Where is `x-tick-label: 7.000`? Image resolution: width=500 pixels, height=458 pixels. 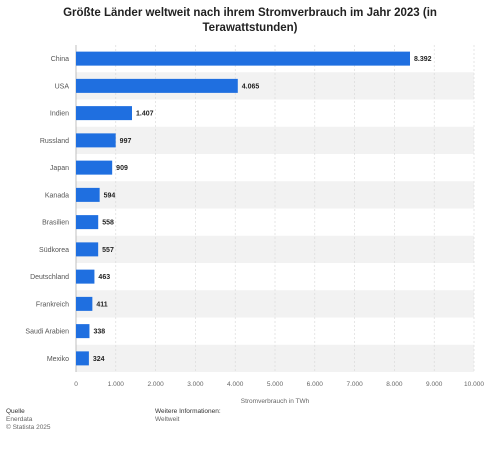 x-tick-label: 7.000 is located at coordinates (354, 384).